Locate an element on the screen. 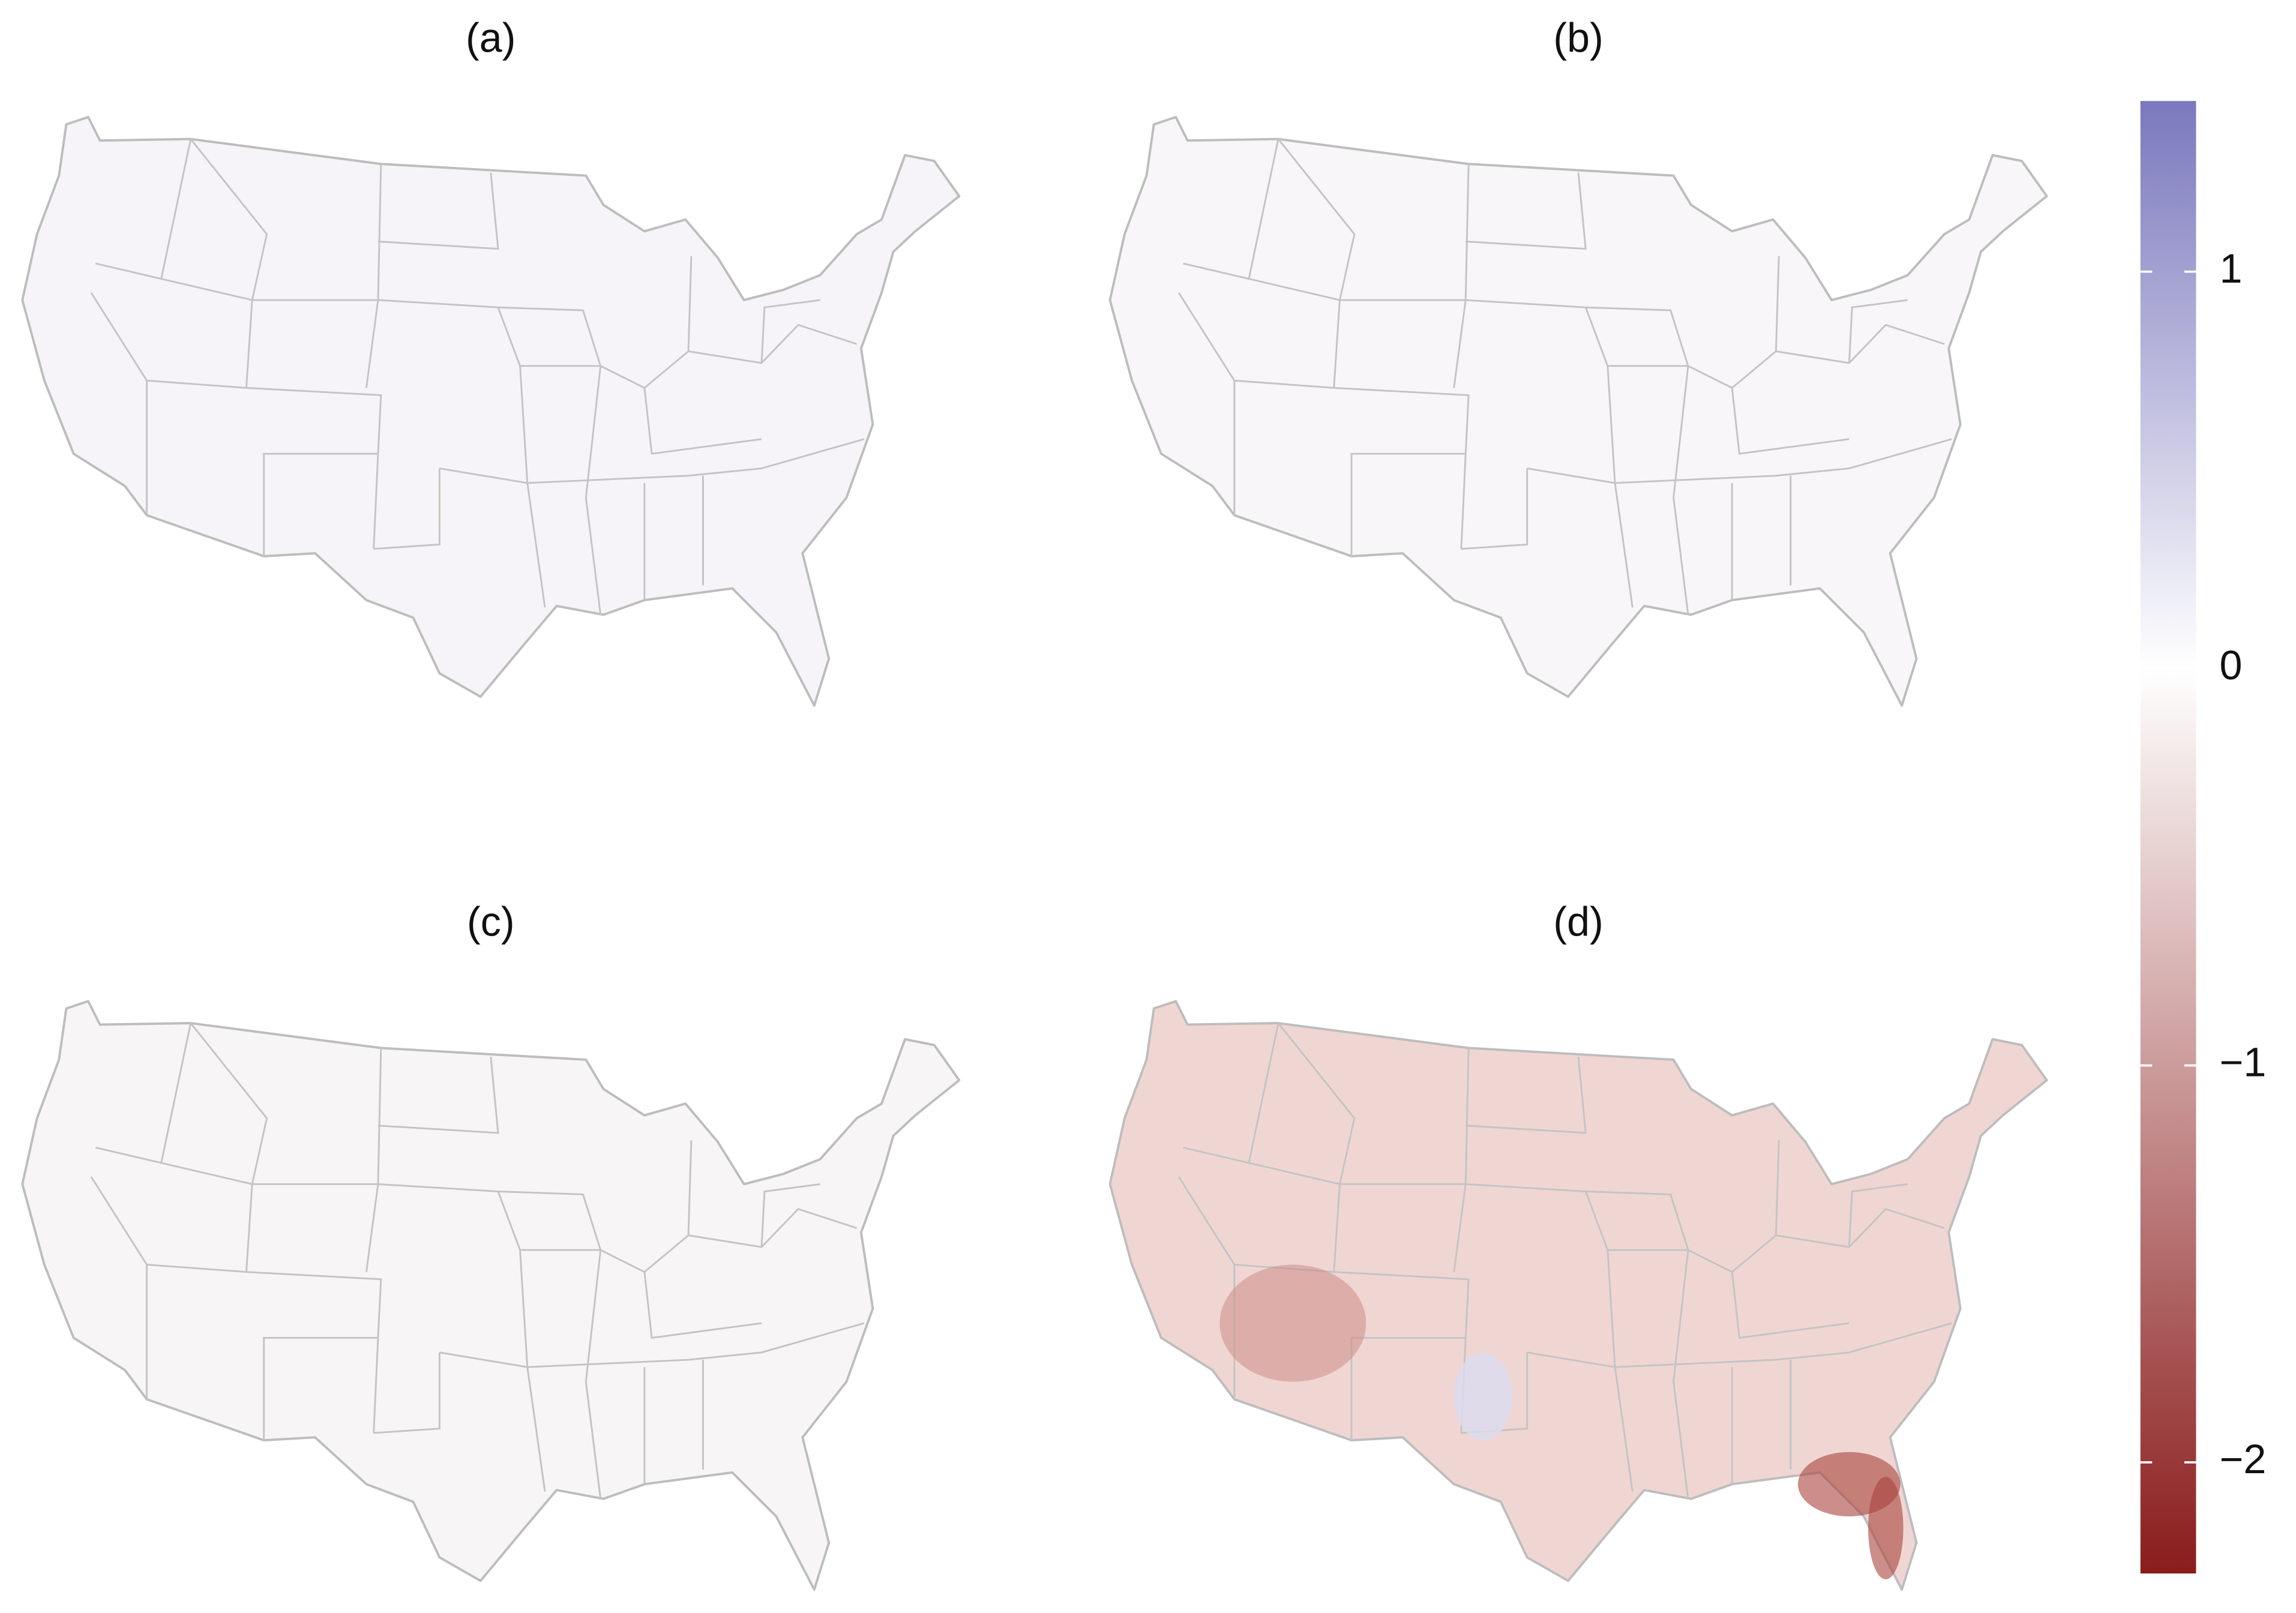  panel-label: (d) is located at coordinates (1578, 922).